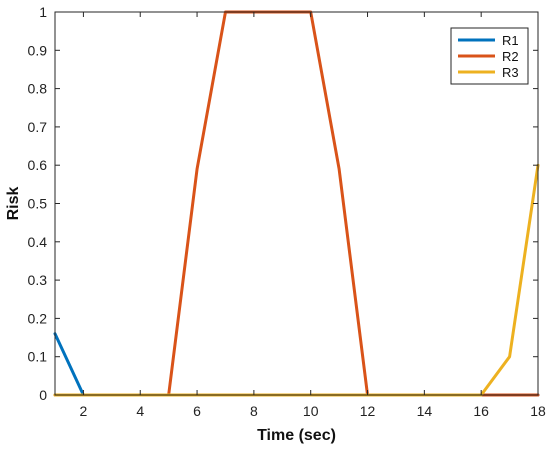 Image resolution: width=550 pixels, height=449 pixels. What do you see at coordinates (38, 280) in the screenshot?
I see `y-tick-label: 0.3` at bounding box center [38, 280].